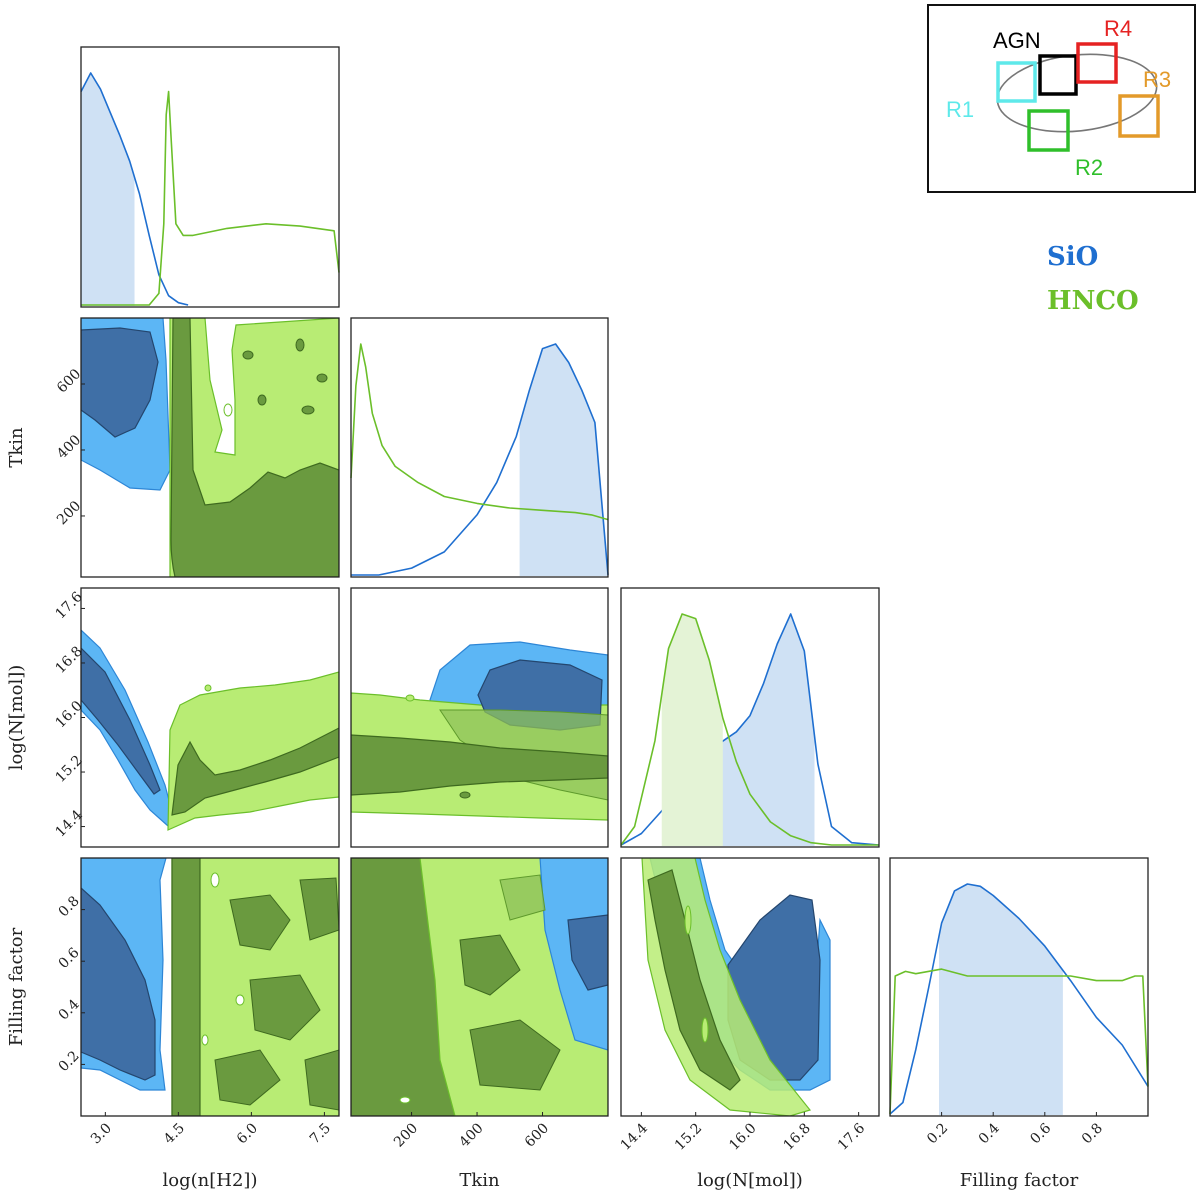  Describe the element at coordinates (479, 731) in the screenshot. I see `contour-panel-lognmol-vs-tkin` at that location.